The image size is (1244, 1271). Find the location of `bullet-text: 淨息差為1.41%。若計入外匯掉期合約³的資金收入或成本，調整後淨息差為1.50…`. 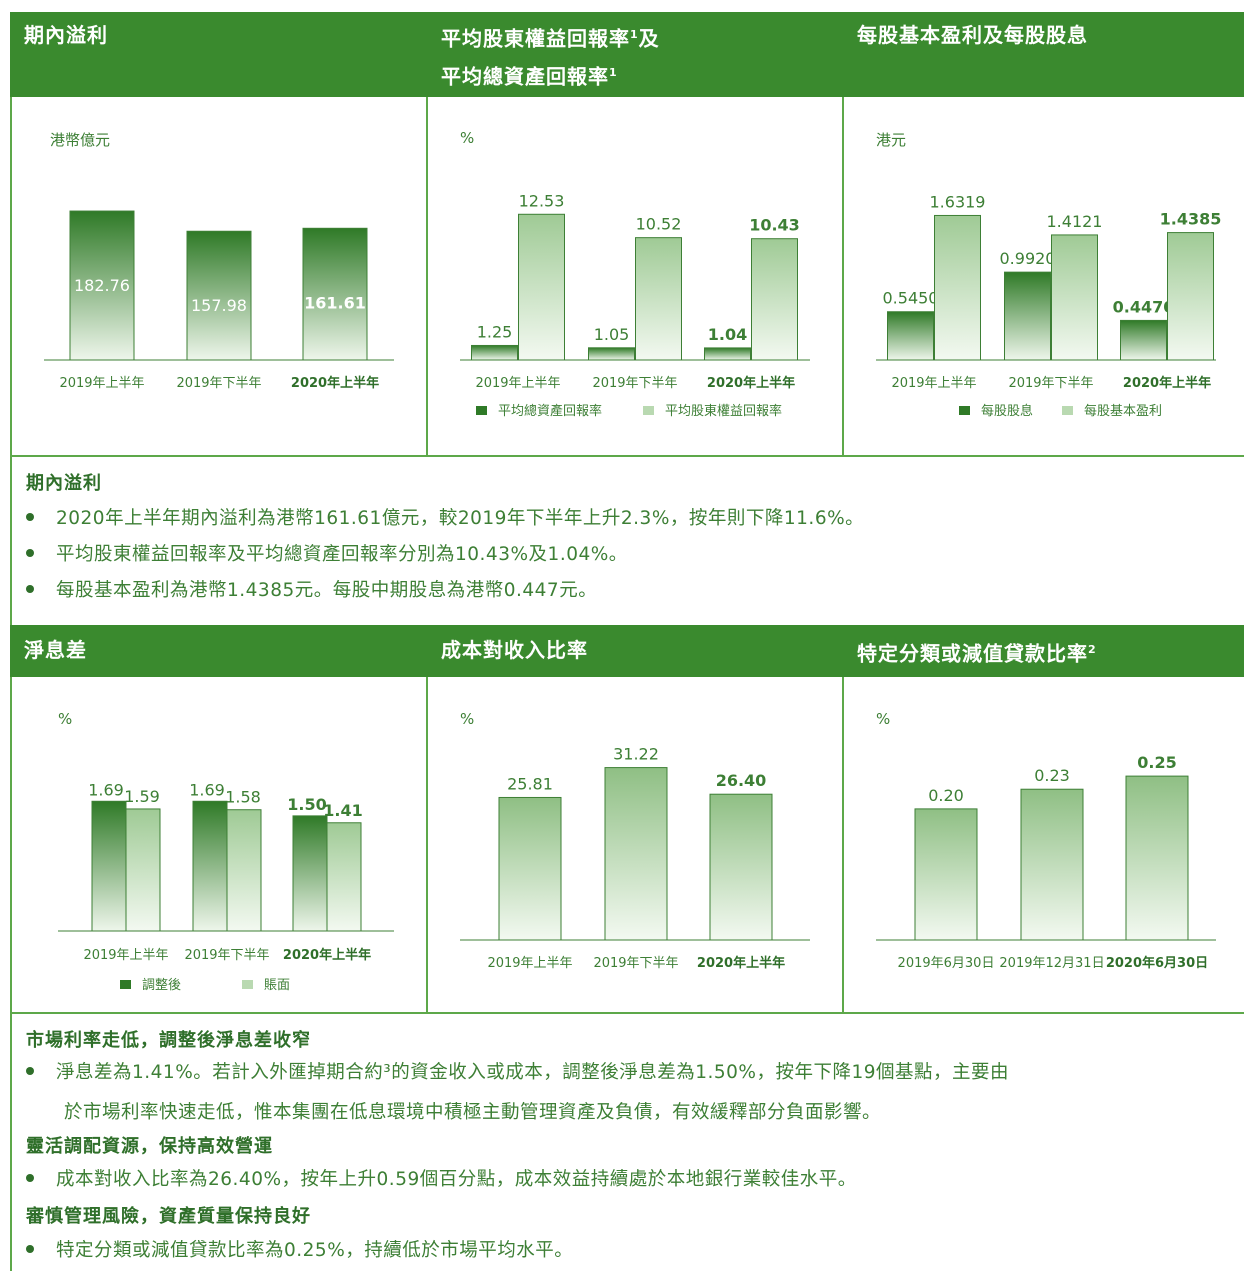

bullet-text: 淨息差為1.41%。若計入外匯掉期合約³的資金收入或成本，調整後淨息差為1.50… is located at coordinates (533, 1072).